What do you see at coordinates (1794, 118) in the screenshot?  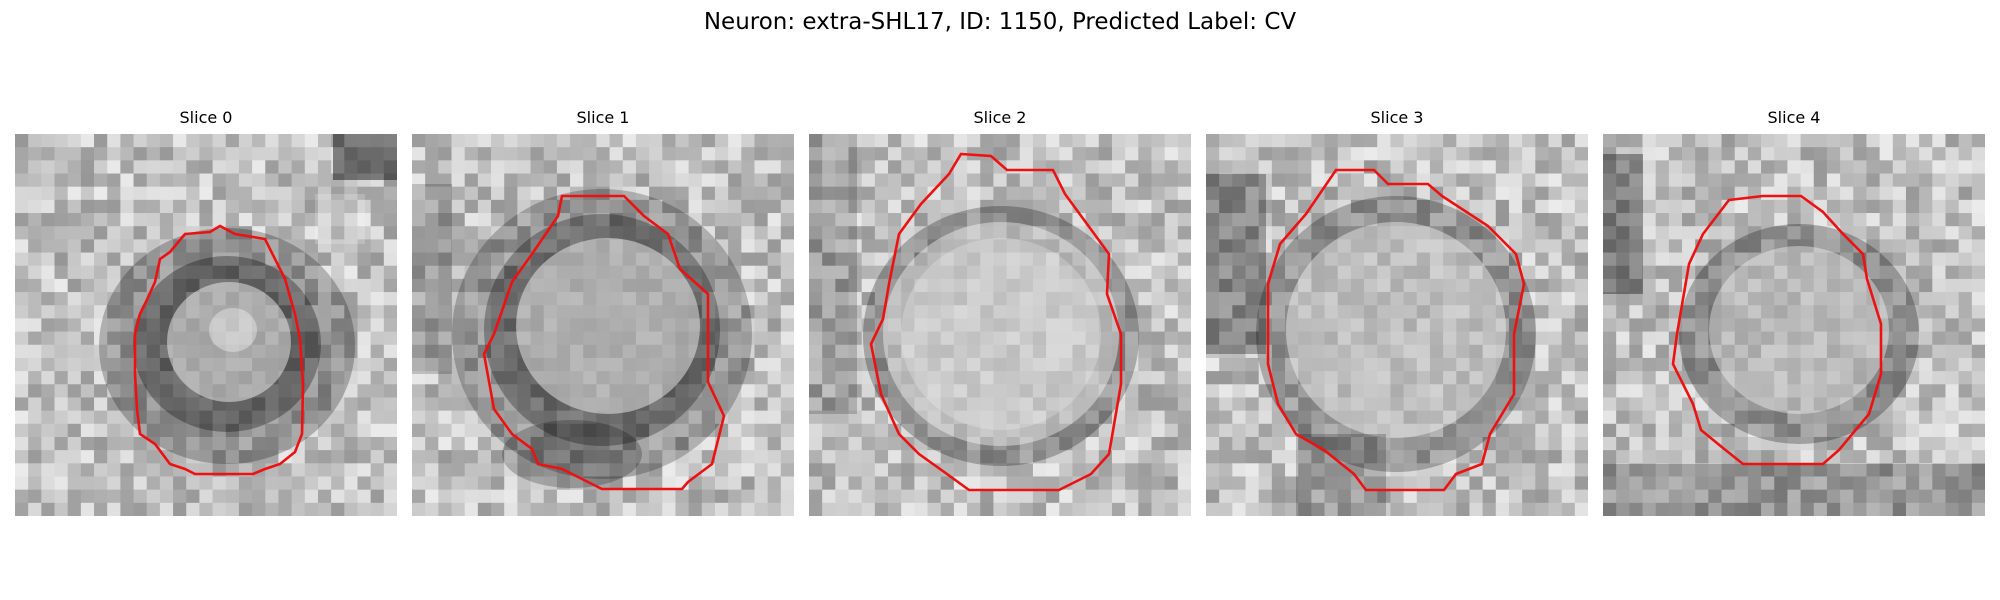 I see `slice-title: Slice 4` at bounding box center [1794, 118].